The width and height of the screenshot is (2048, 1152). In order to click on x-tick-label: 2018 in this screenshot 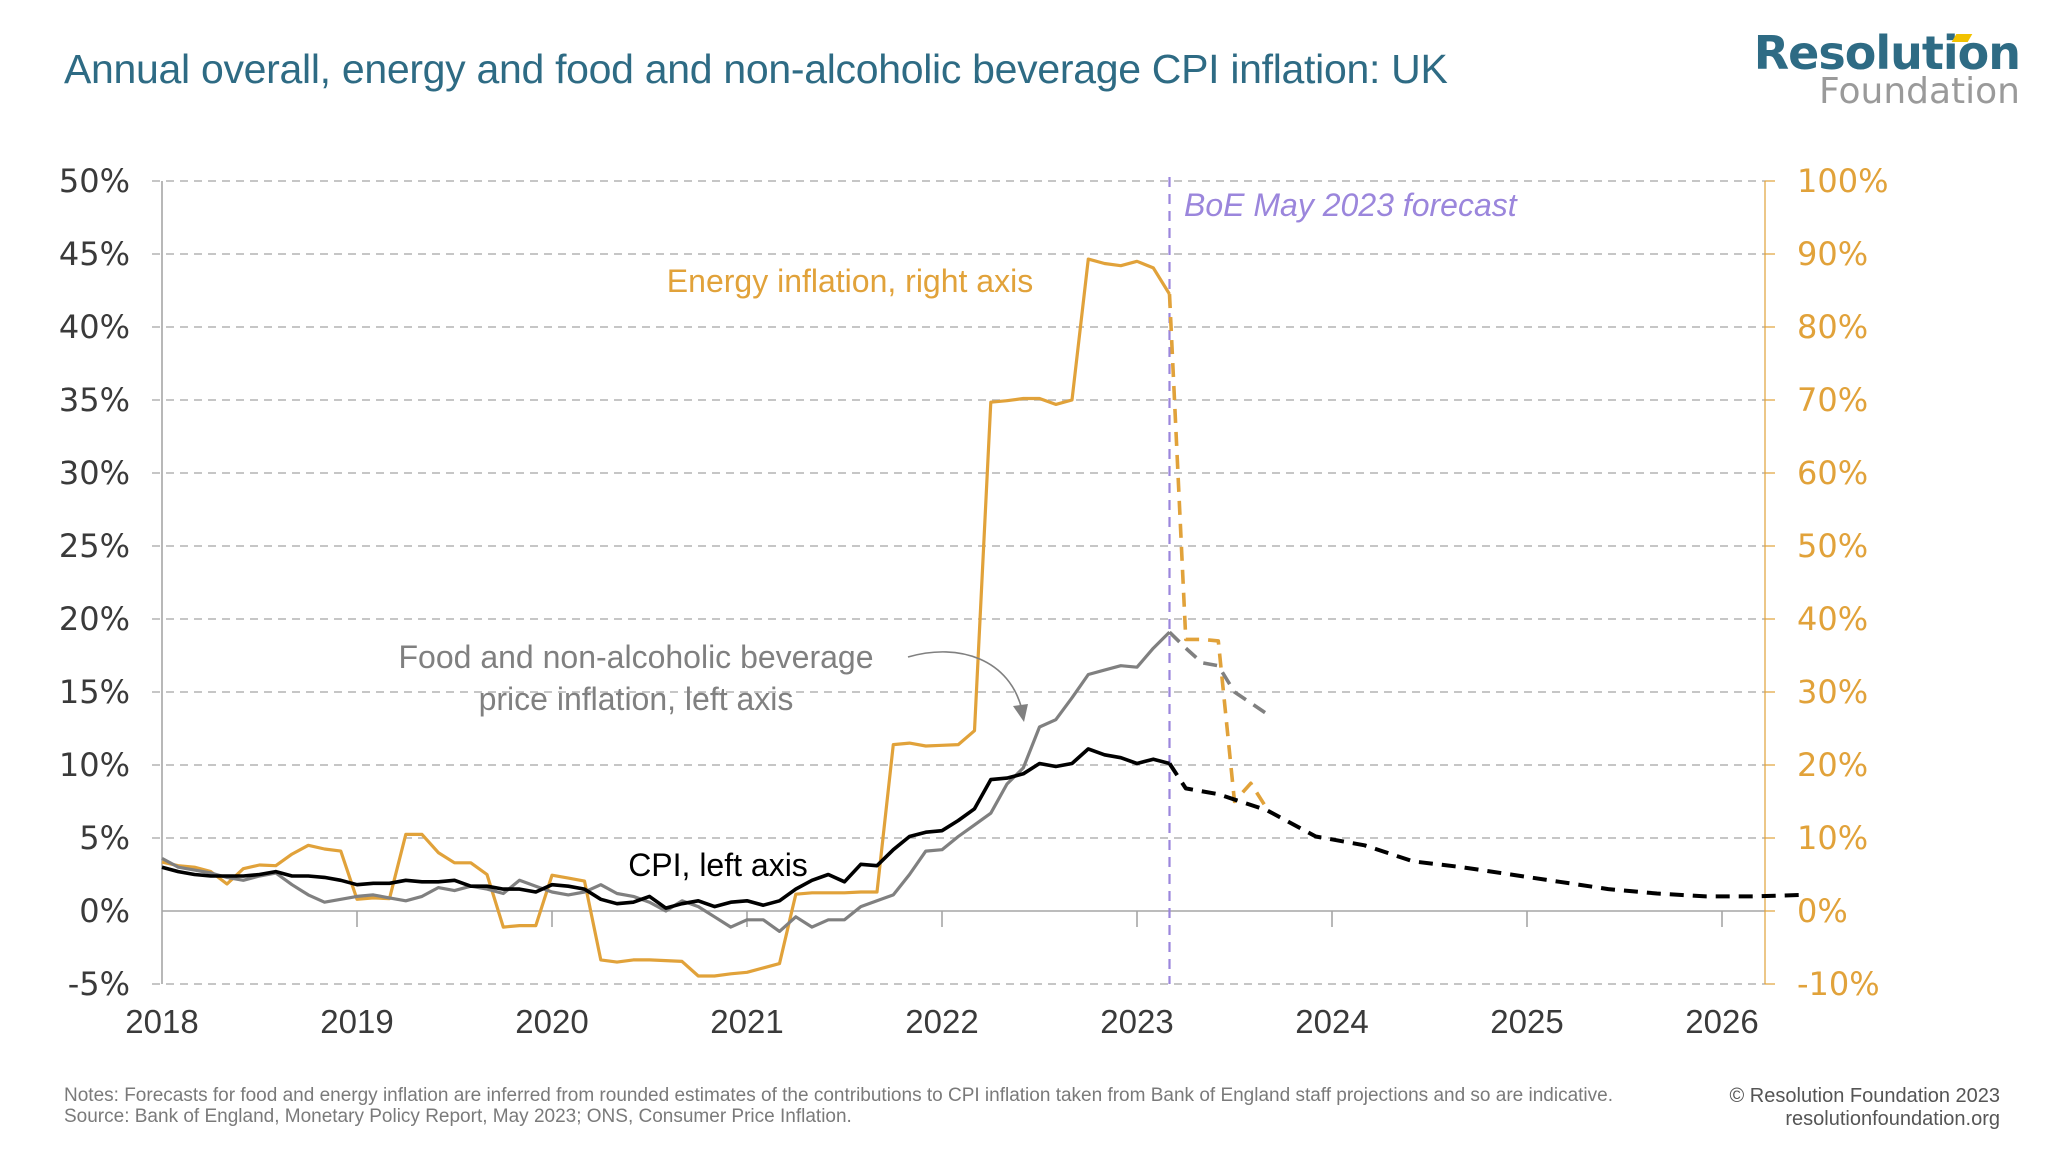, I will do `click(161, 1021)`.